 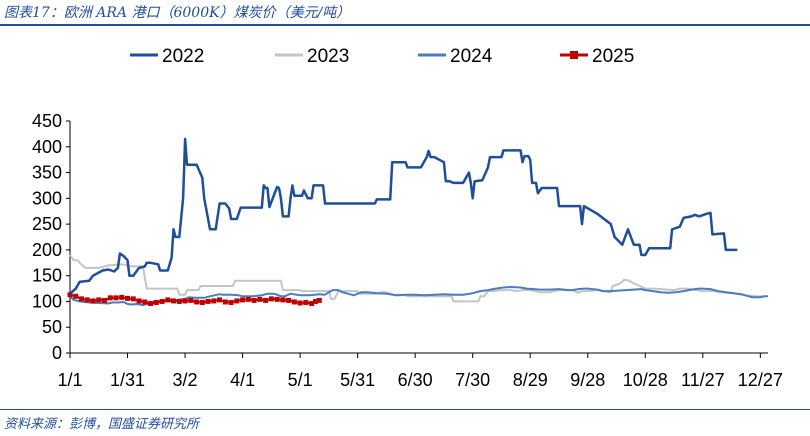 What do you see at coordinates (472, 380) in the screenshot?
I see `x-tick-label: 7/30` at bounding box center [472, 380].